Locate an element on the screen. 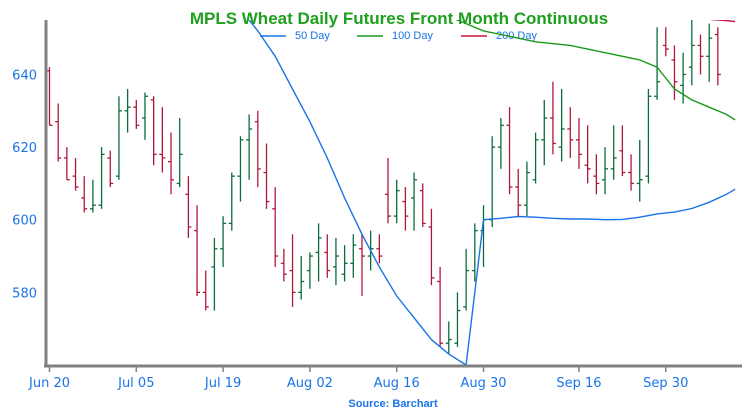 This screenshot has height=420, width=750. x-tick-label: Aug 16 is located at coordinates (397, 383).